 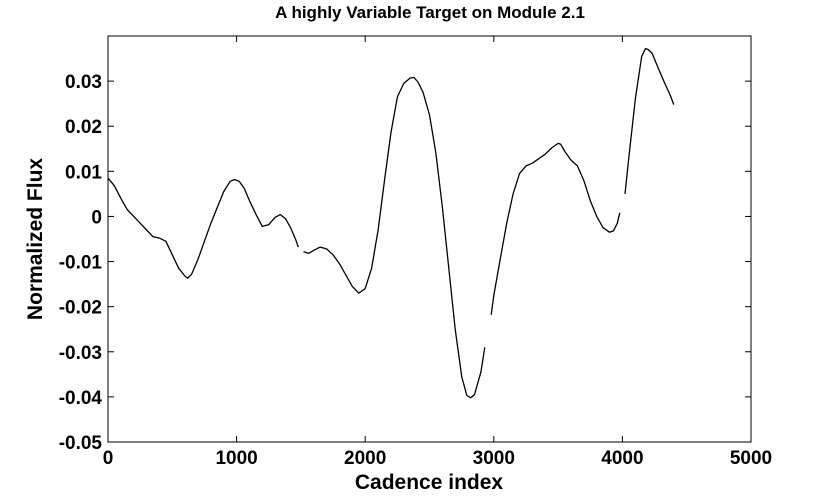 What do you see at coordinates (494, 458) in the screenshot?
I see `x-tick-label: 3000` at bounding box center [494, 458].